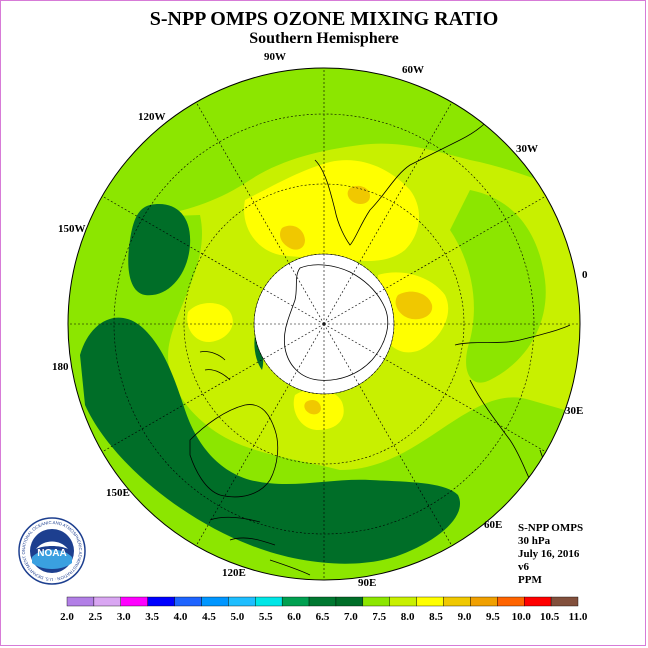  I want to click on colorbar-tick-label: 4.5, so click(209, 617).